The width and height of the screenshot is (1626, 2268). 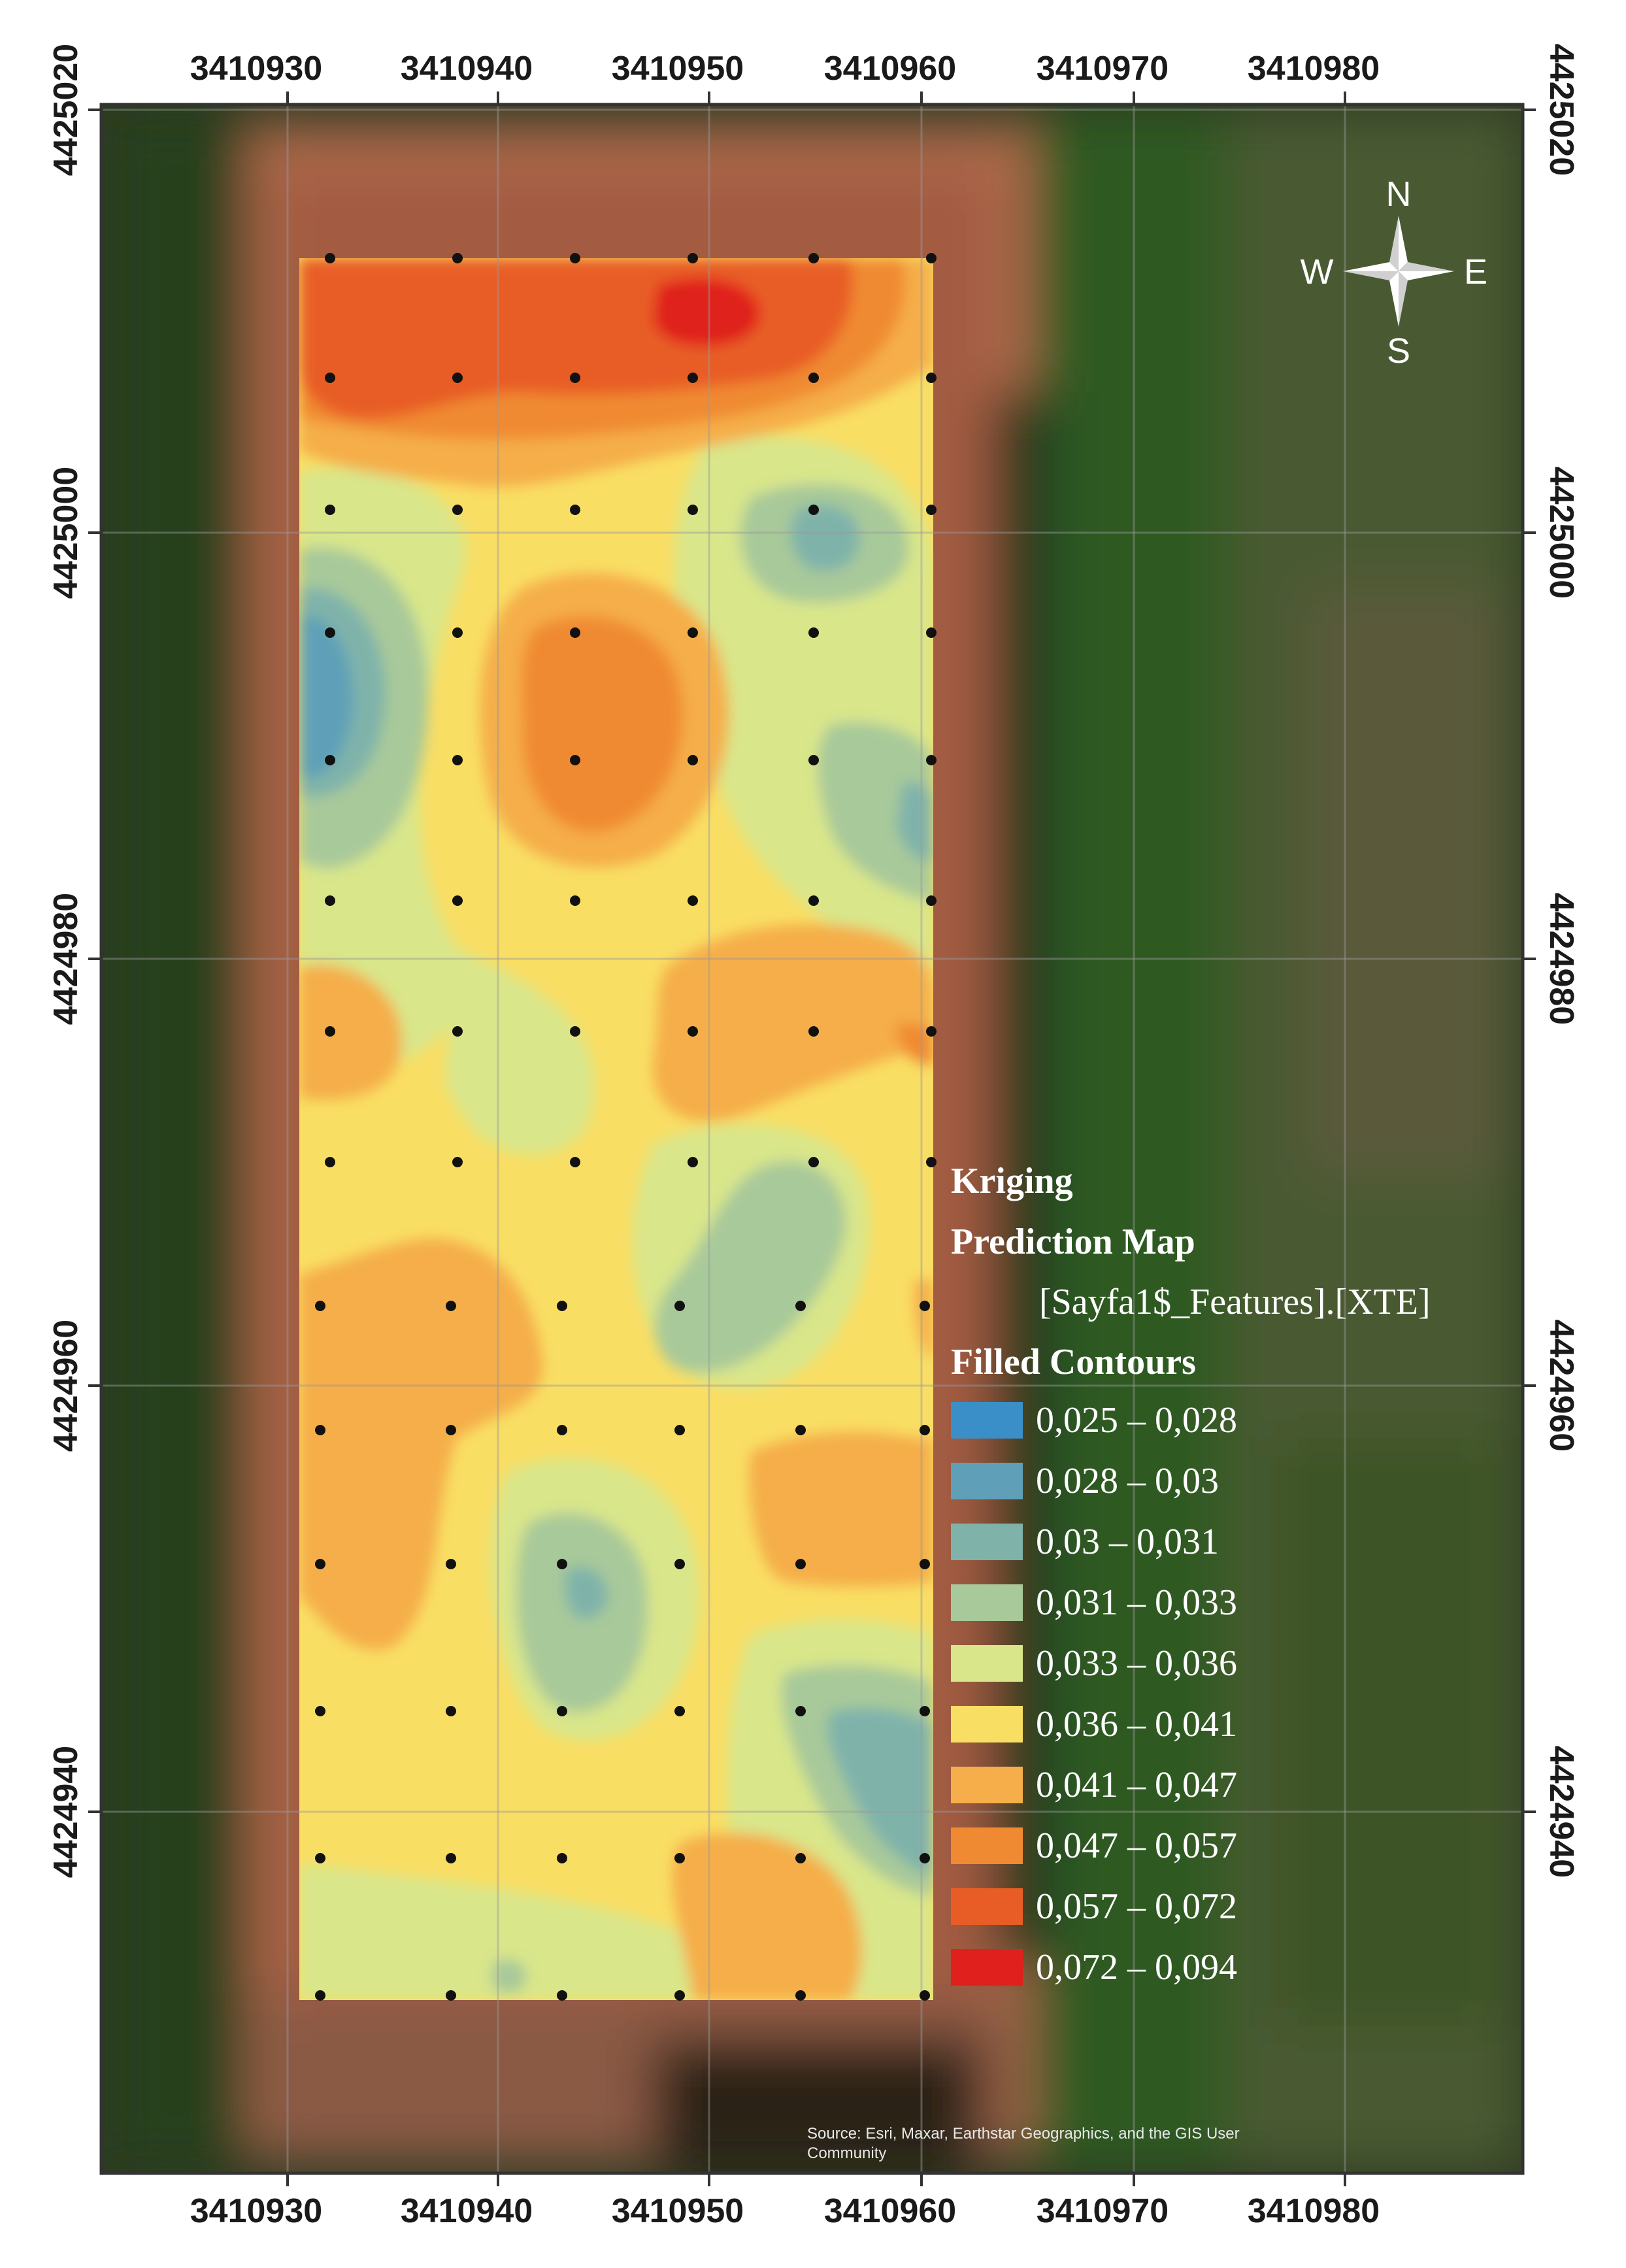 What do you see at coordinates (1314, 2211) in the screenshot?
I see `x-tick-label-bottom: 3410980` at bounding box center [1314, 2211].